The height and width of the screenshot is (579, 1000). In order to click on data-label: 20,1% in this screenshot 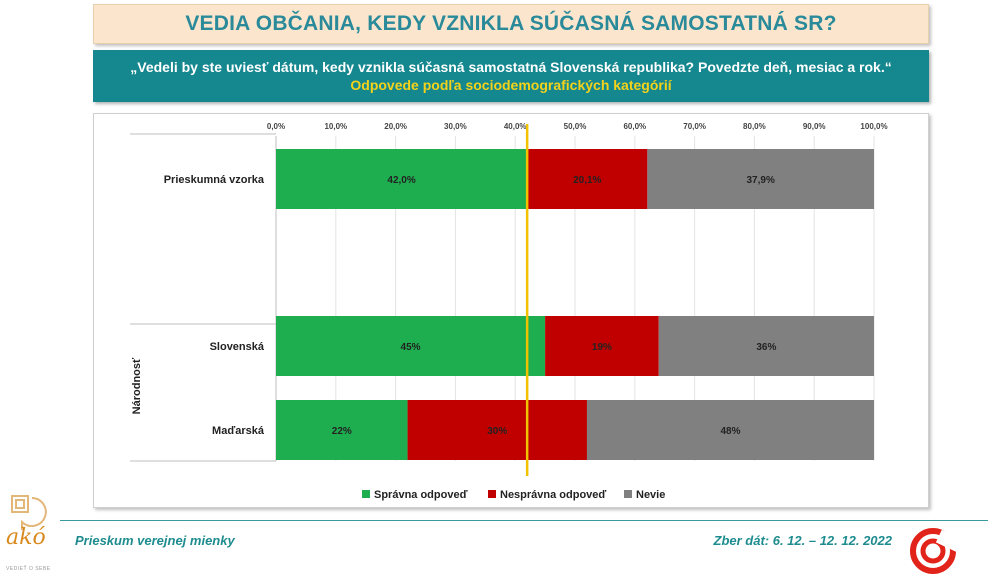, I will do `click(587, 180)`.